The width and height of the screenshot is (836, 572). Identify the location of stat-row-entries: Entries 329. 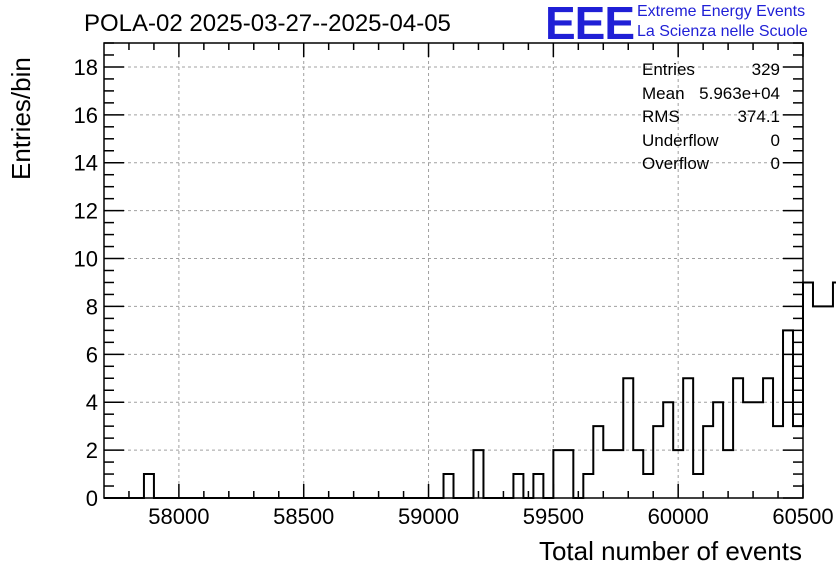
(710, 72).